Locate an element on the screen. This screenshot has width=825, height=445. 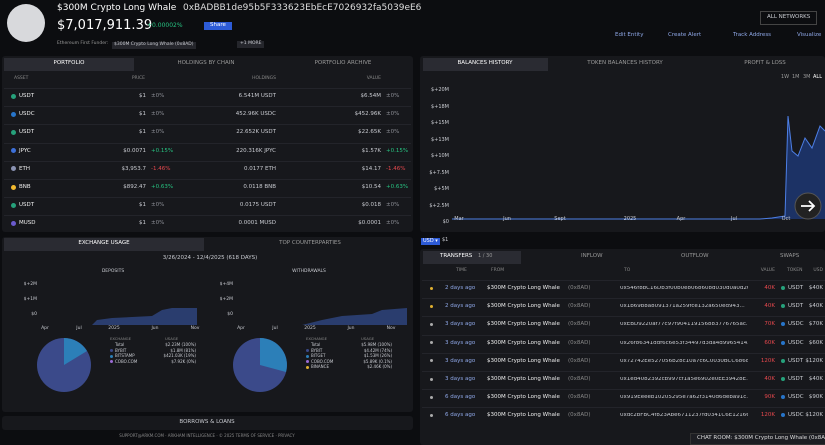
usd: $40K is located at coordinates (815, 379).